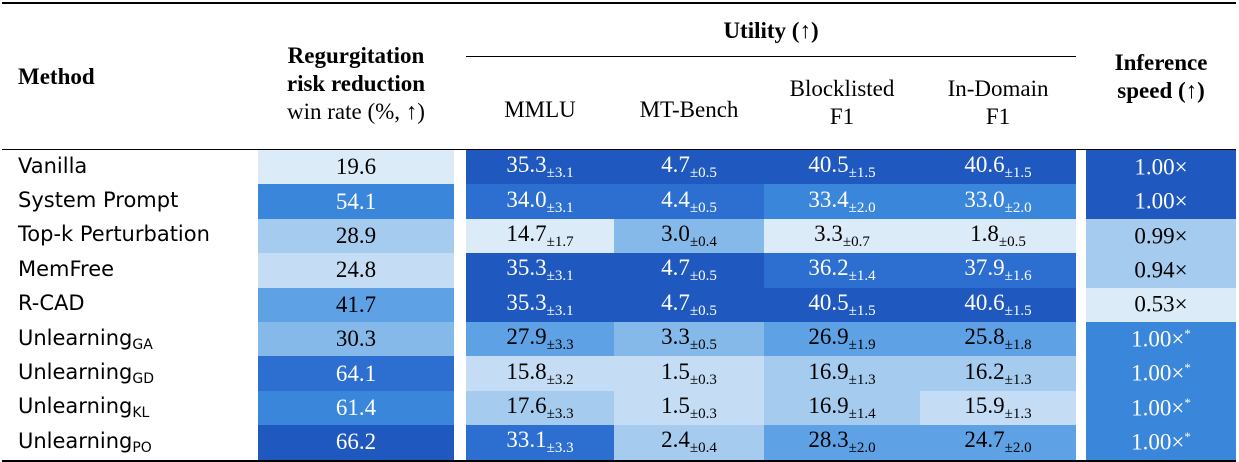  Describe the element at coordinates (125, 201) in the screenshot. I see `method-name-cell: System Prompt` at that location.